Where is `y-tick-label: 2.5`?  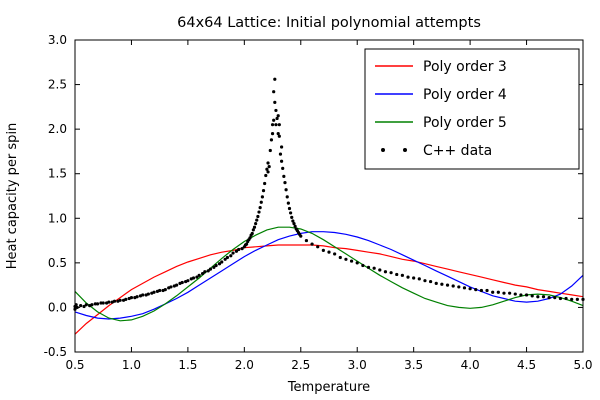 y-tick-label: 2.5 is located at coordinates (57, 85).